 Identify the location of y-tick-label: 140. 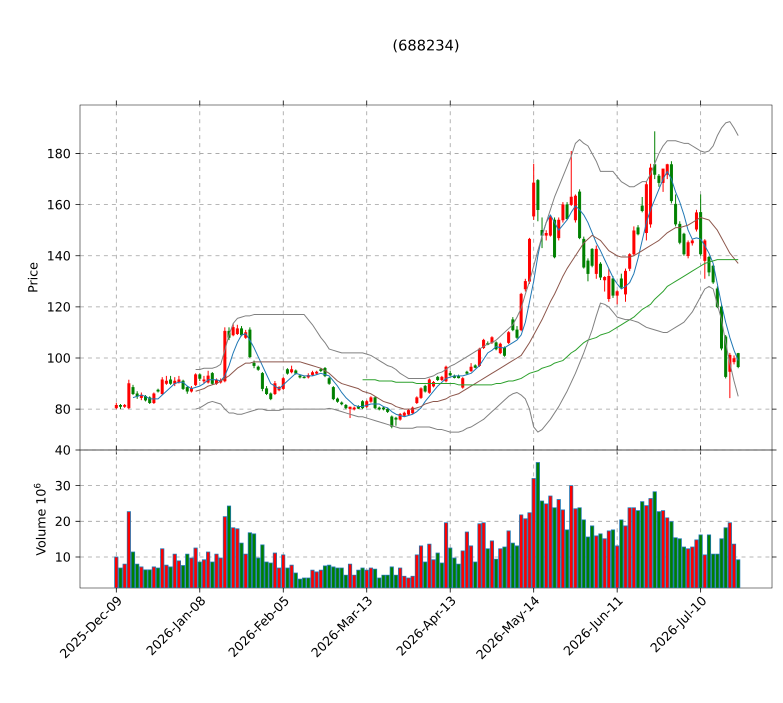
(59, 255).